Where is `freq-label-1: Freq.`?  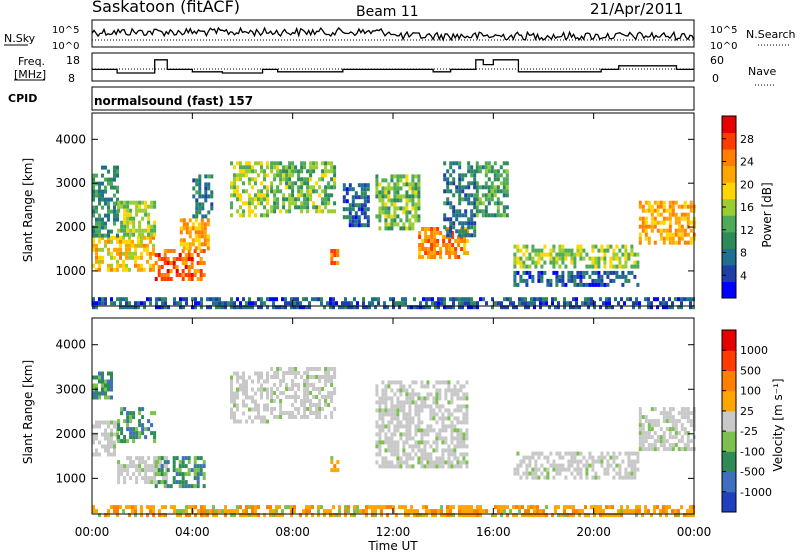 freq-label-1: Freq. is located at coordinates (31, 61).